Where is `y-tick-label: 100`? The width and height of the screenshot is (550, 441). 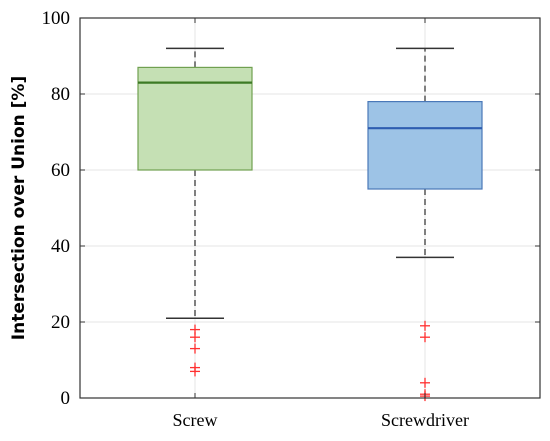
y-tick-label: 100 is located at coordinates (56, 18).